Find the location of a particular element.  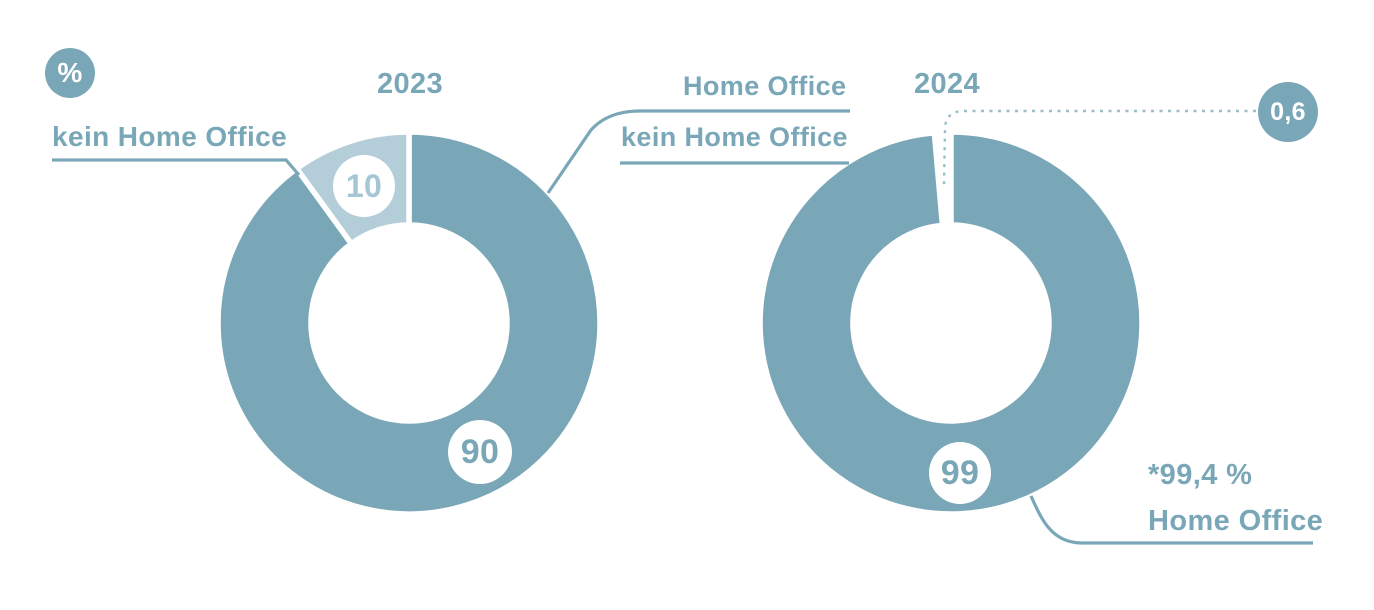

label-home-office-2024: Home Office is located at coordinates (1236, 521).